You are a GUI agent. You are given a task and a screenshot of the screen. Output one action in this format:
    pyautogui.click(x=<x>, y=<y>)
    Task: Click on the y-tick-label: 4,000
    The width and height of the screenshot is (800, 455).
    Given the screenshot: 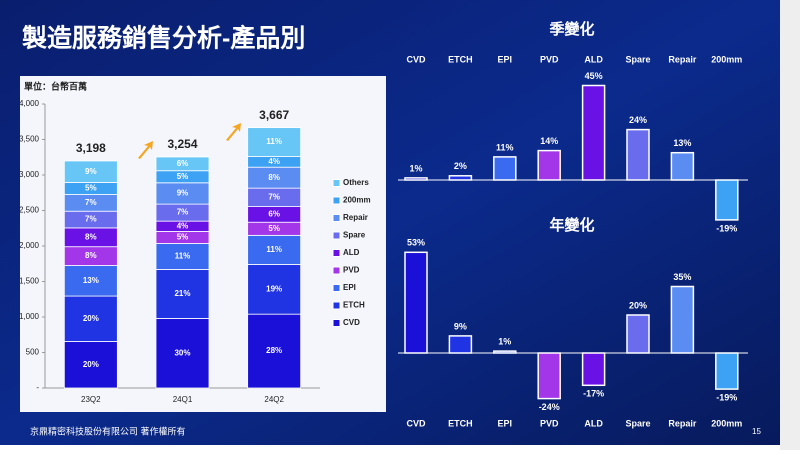 What is the action you would take?
    pyautogui.click(x=29, y=103)
    